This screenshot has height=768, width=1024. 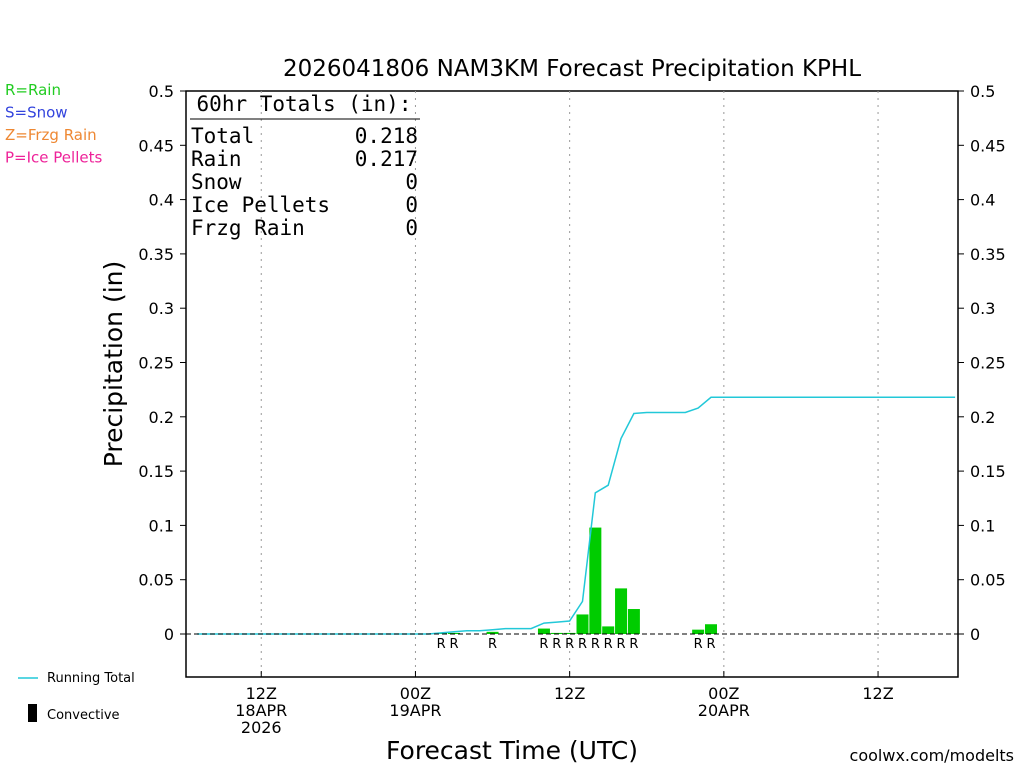 I want to click on y-tick-label: 0.45, so click(x=156, y=145).